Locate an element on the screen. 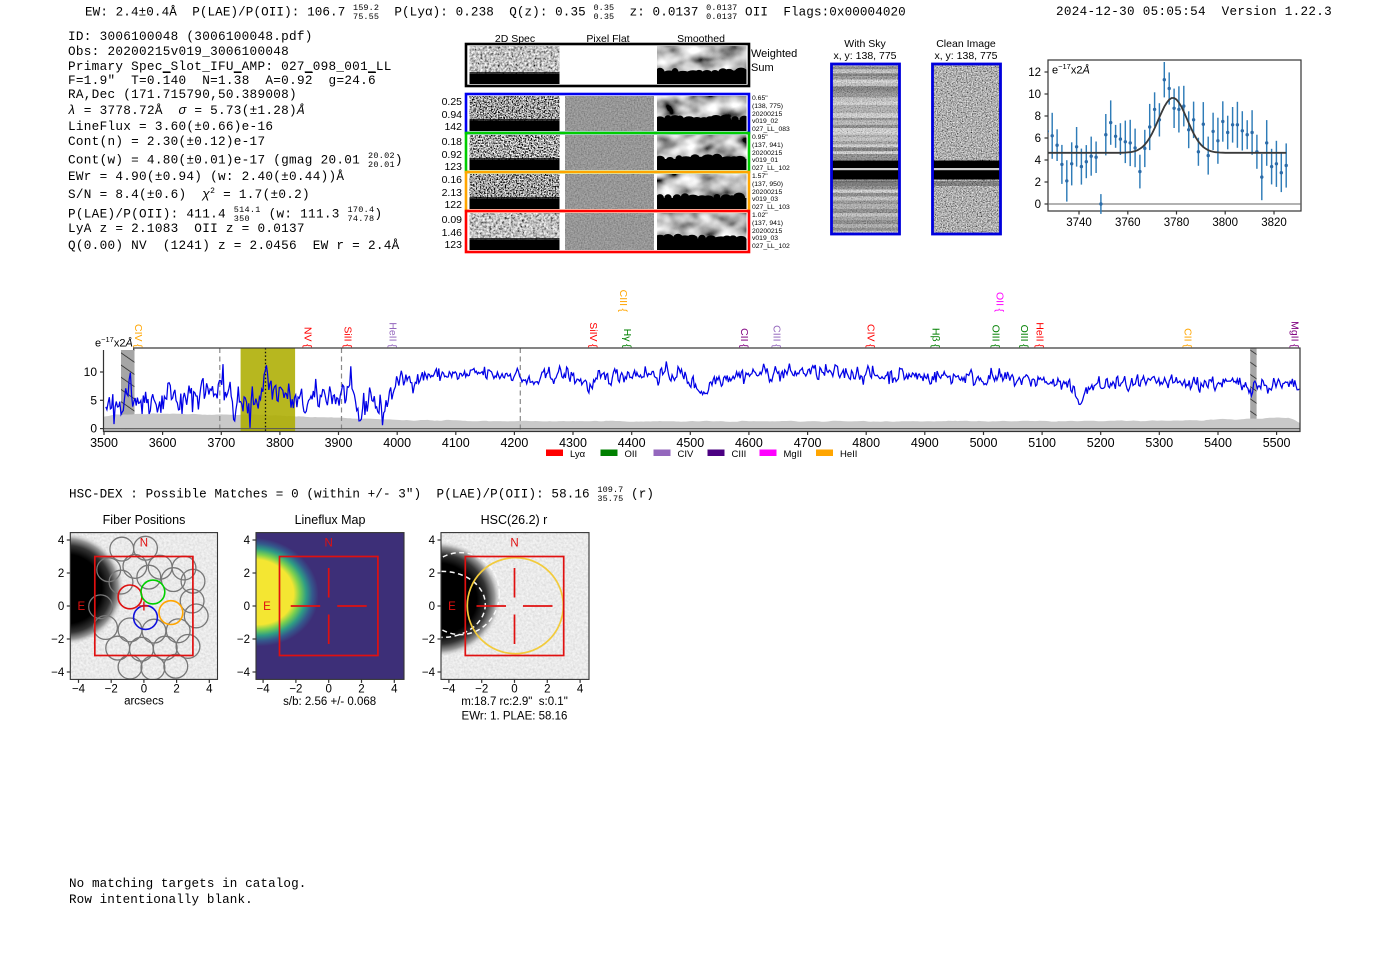 Image resolution: width=1400 pixels, height=953 pixels. svg-text: 4200 is located at coordinates (514, 443).